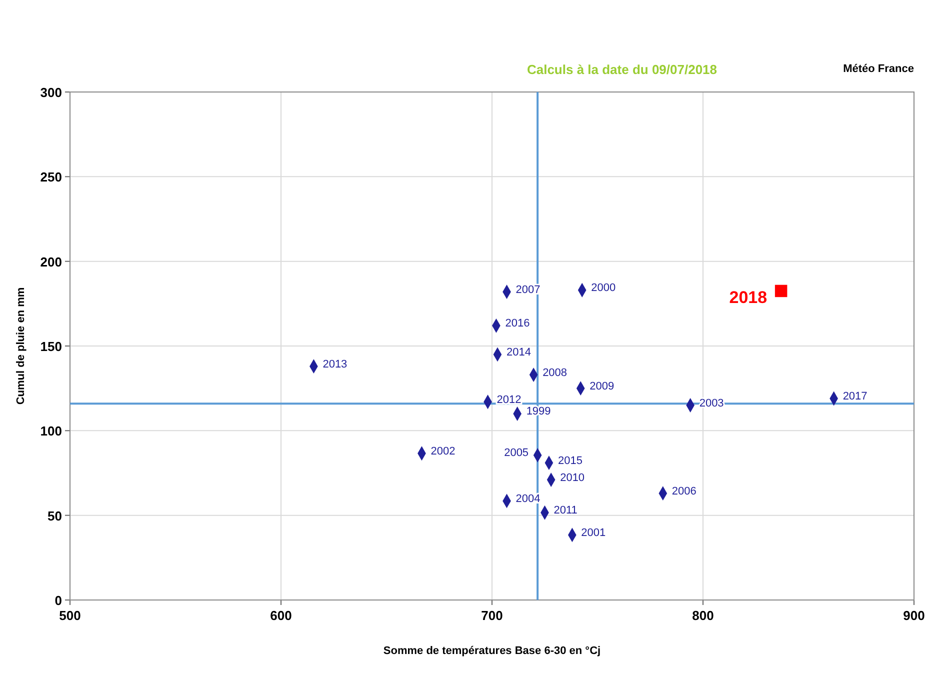 This screenshot has width=936, height=675. I want to click on series-label: 2000, so click(603, 288).